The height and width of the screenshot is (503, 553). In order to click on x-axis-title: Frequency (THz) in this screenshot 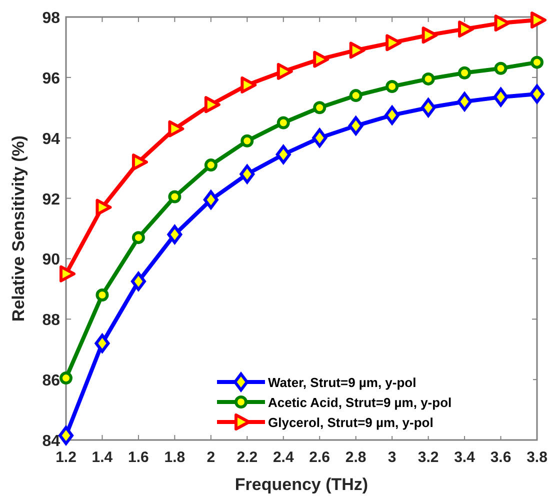, I will do `click(301, 484)`.